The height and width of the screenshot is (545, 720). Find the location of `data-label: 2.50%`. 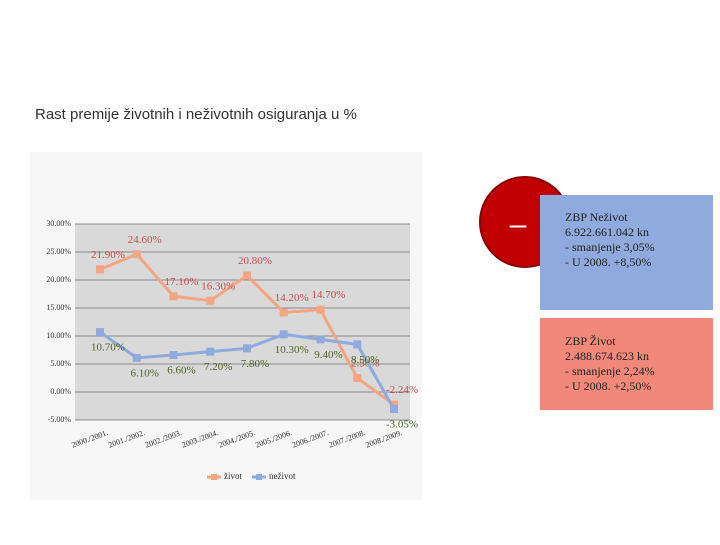

data-label: 2.50% is located at coordinates (365, 364).